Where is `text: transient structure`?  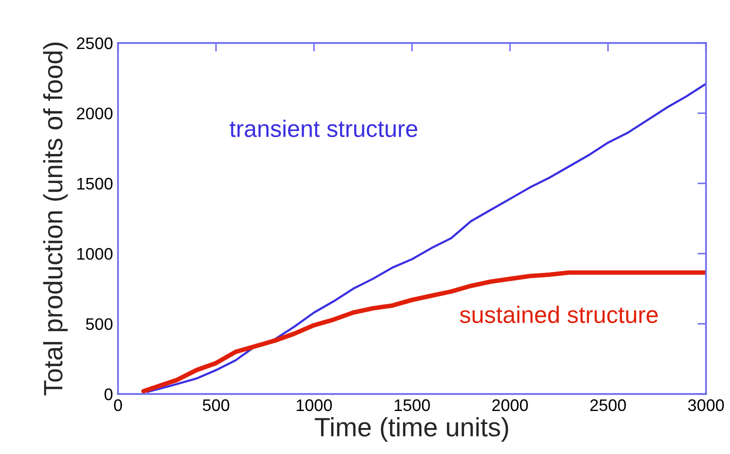
text: transient structure is located at coordinates (324, 129).